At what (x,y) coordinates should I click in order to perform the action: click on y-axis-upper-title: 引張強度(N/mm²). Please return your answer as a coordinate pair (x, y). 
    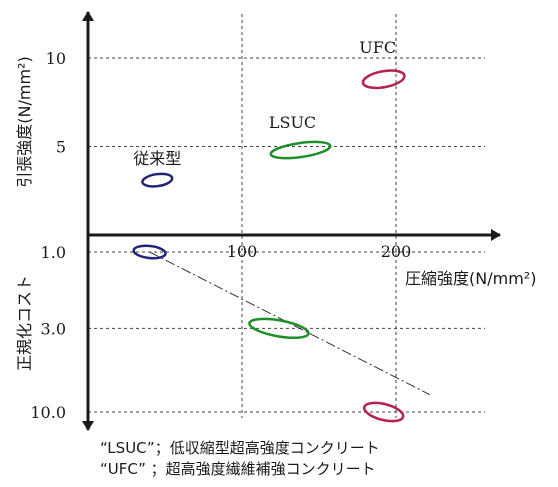
    Looking at the image, I should click on (24, 121).